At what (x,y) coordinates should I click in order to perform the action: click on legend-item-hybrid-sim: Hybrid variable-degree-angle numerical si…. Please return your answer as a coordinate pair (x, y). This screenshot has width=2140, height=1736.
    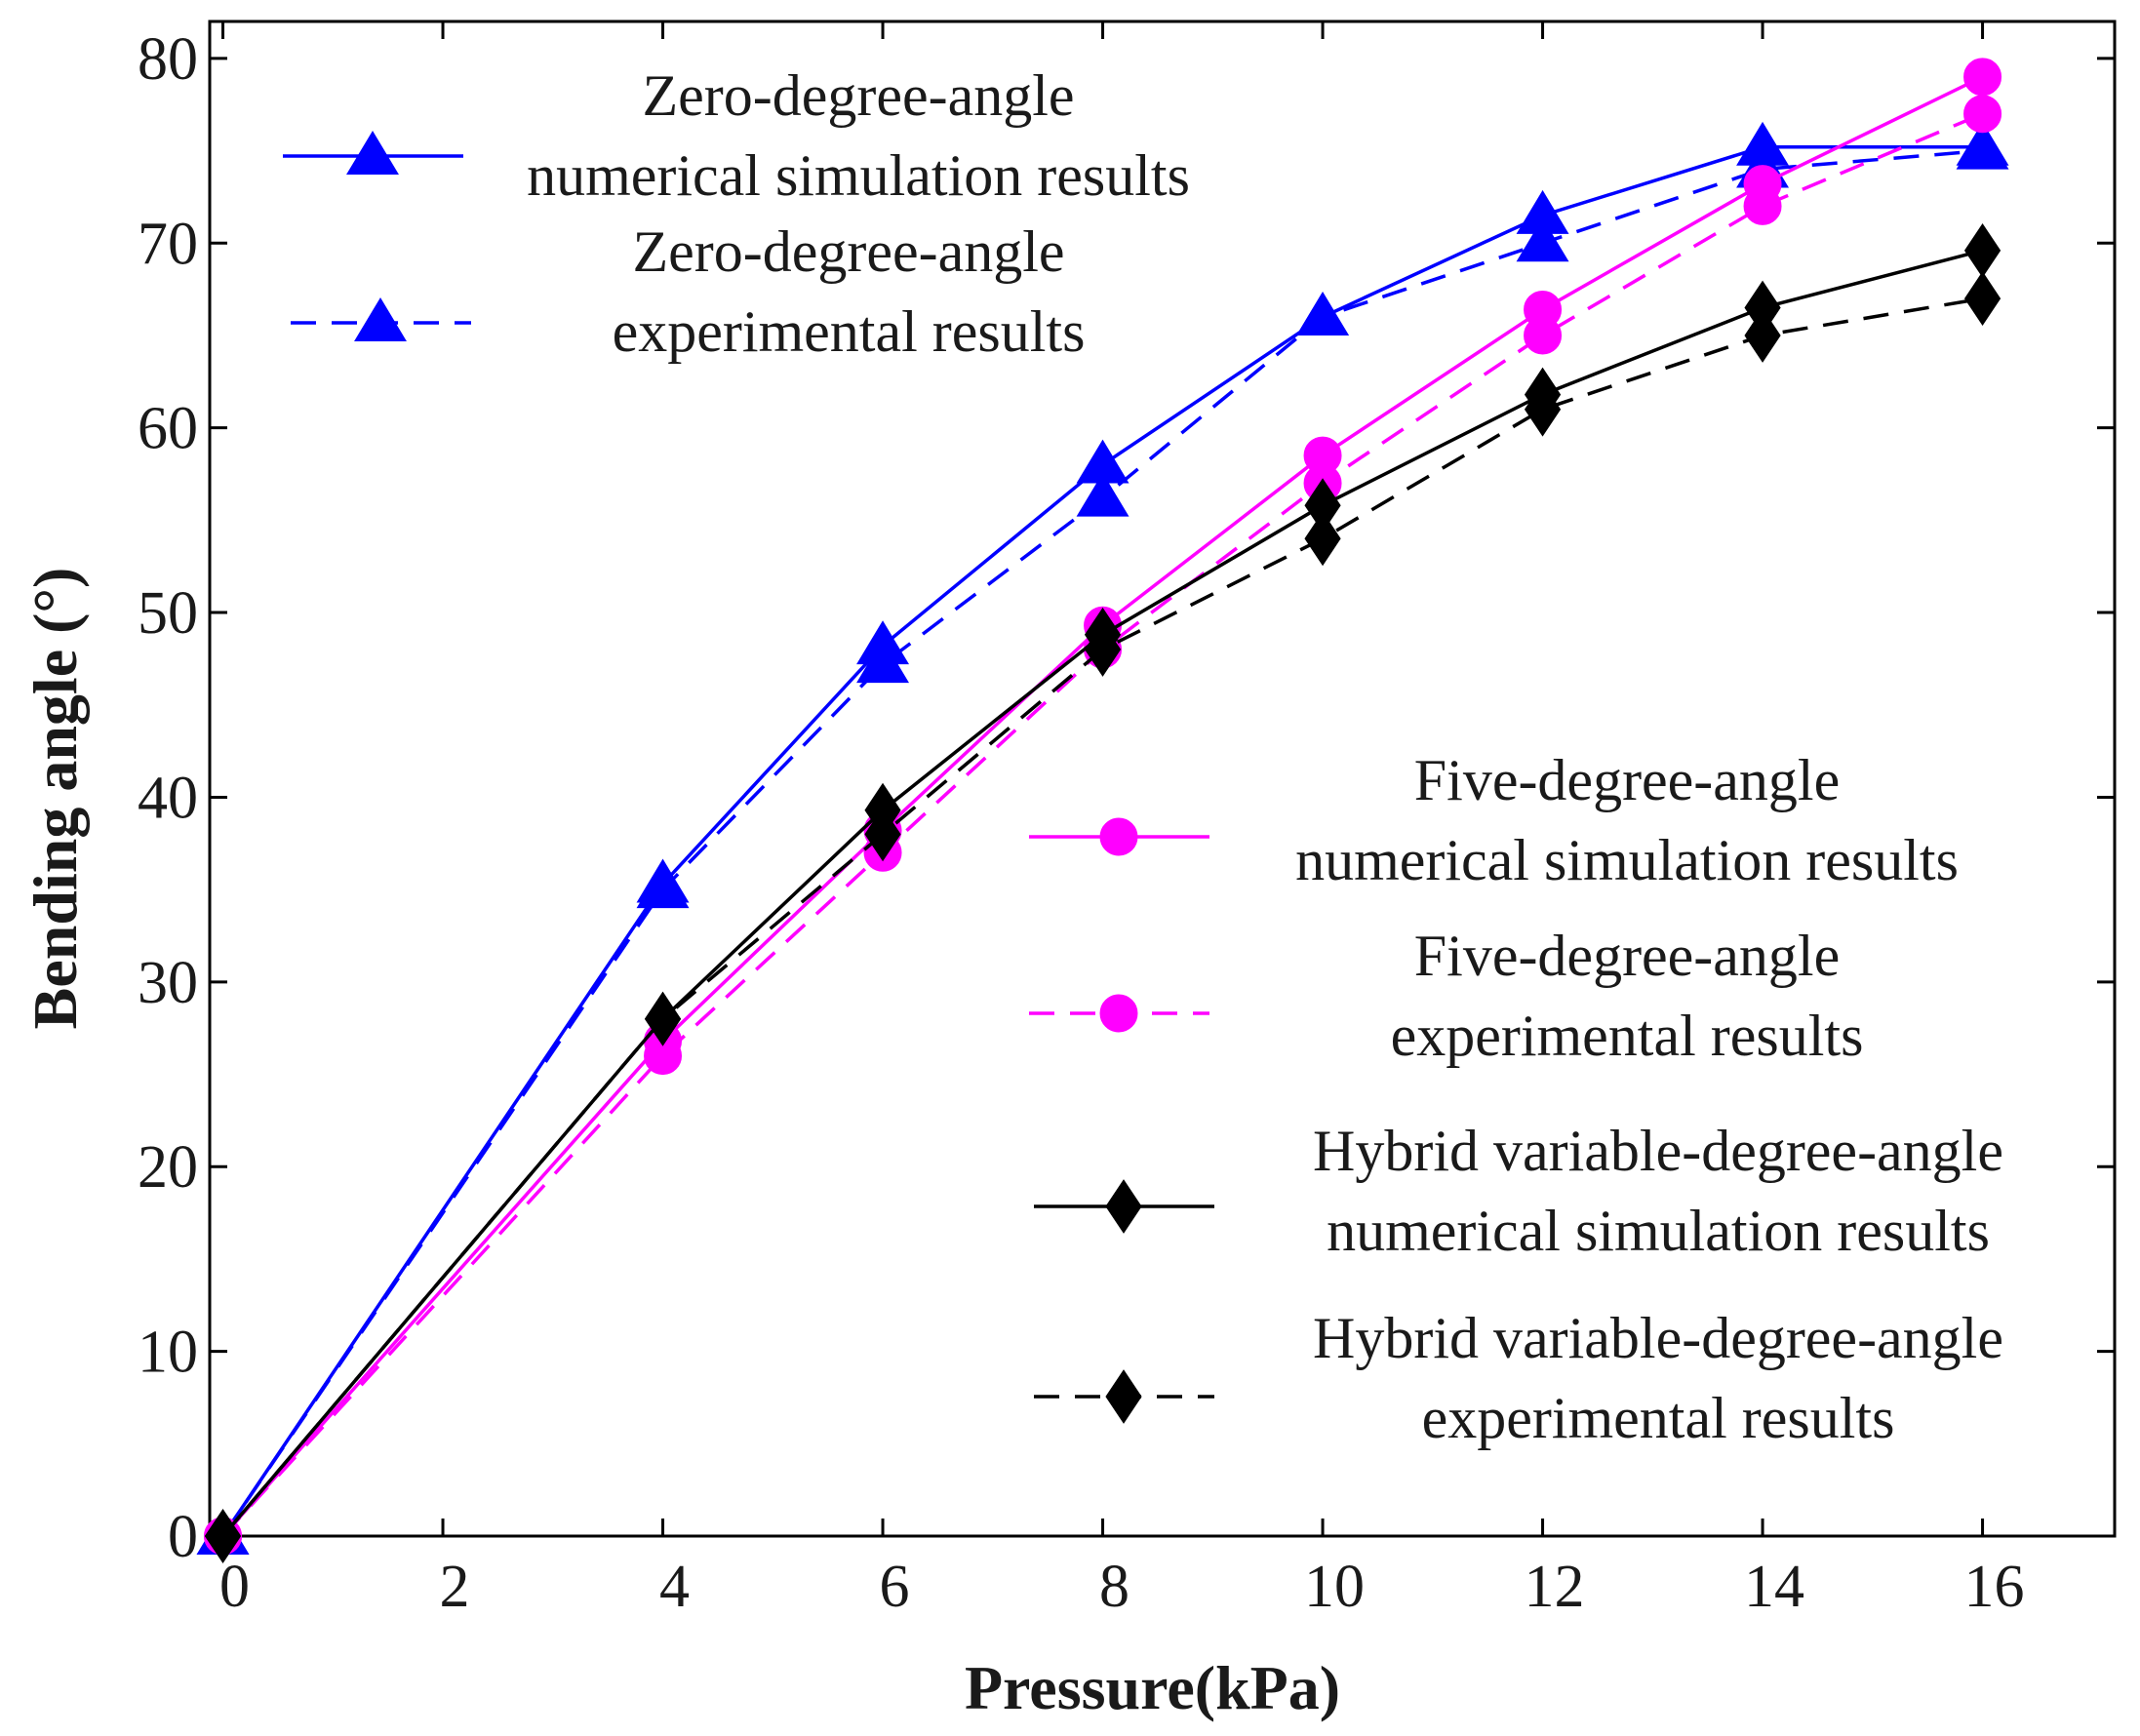
    Looking at the image, I should click on (1519, 1191).